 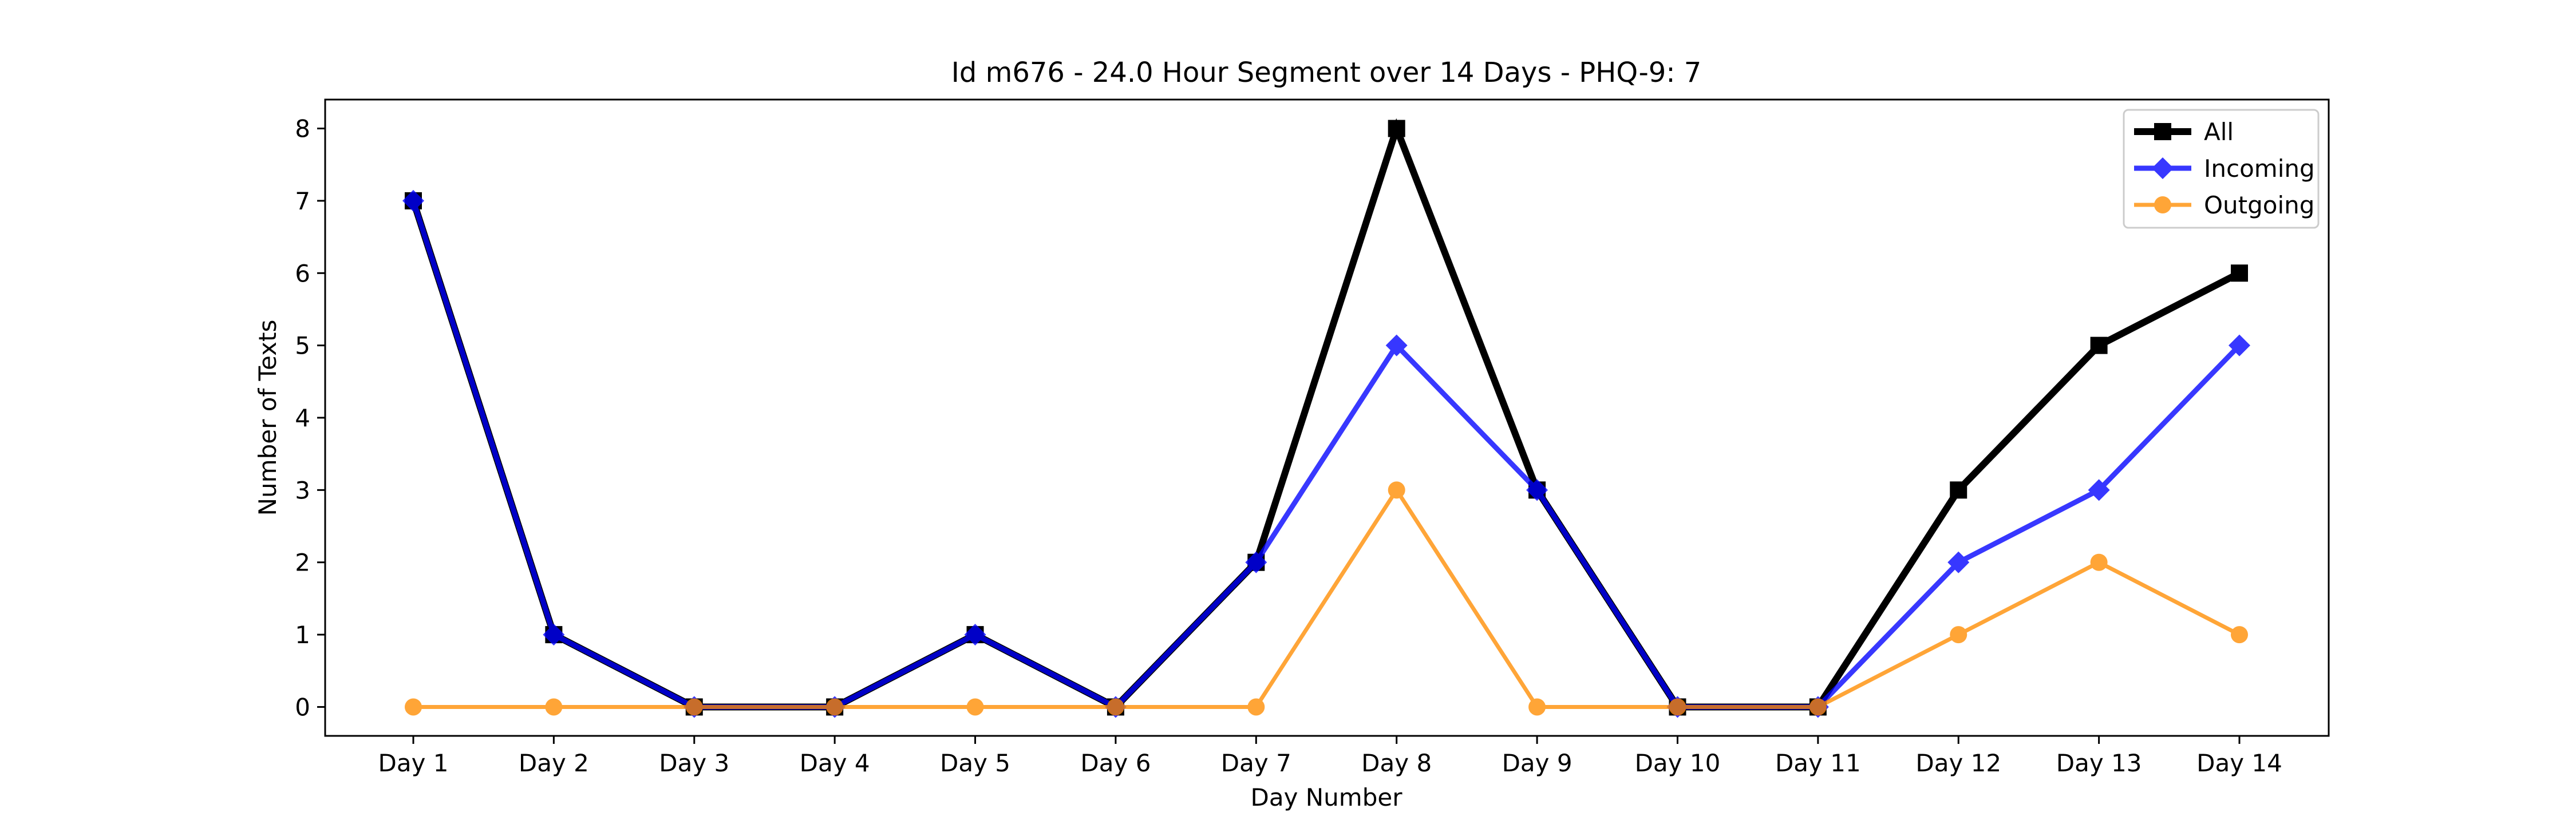 I want to click on x-tick-label: Day 5, so click(x=975, y=763).